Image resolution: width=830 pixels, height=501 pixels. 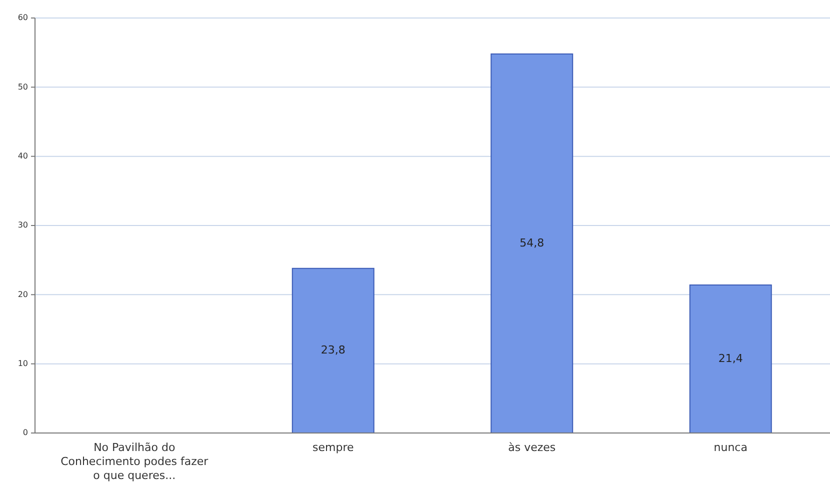 I want to click on y-tick-label: 50, so click(x=23, y=87).